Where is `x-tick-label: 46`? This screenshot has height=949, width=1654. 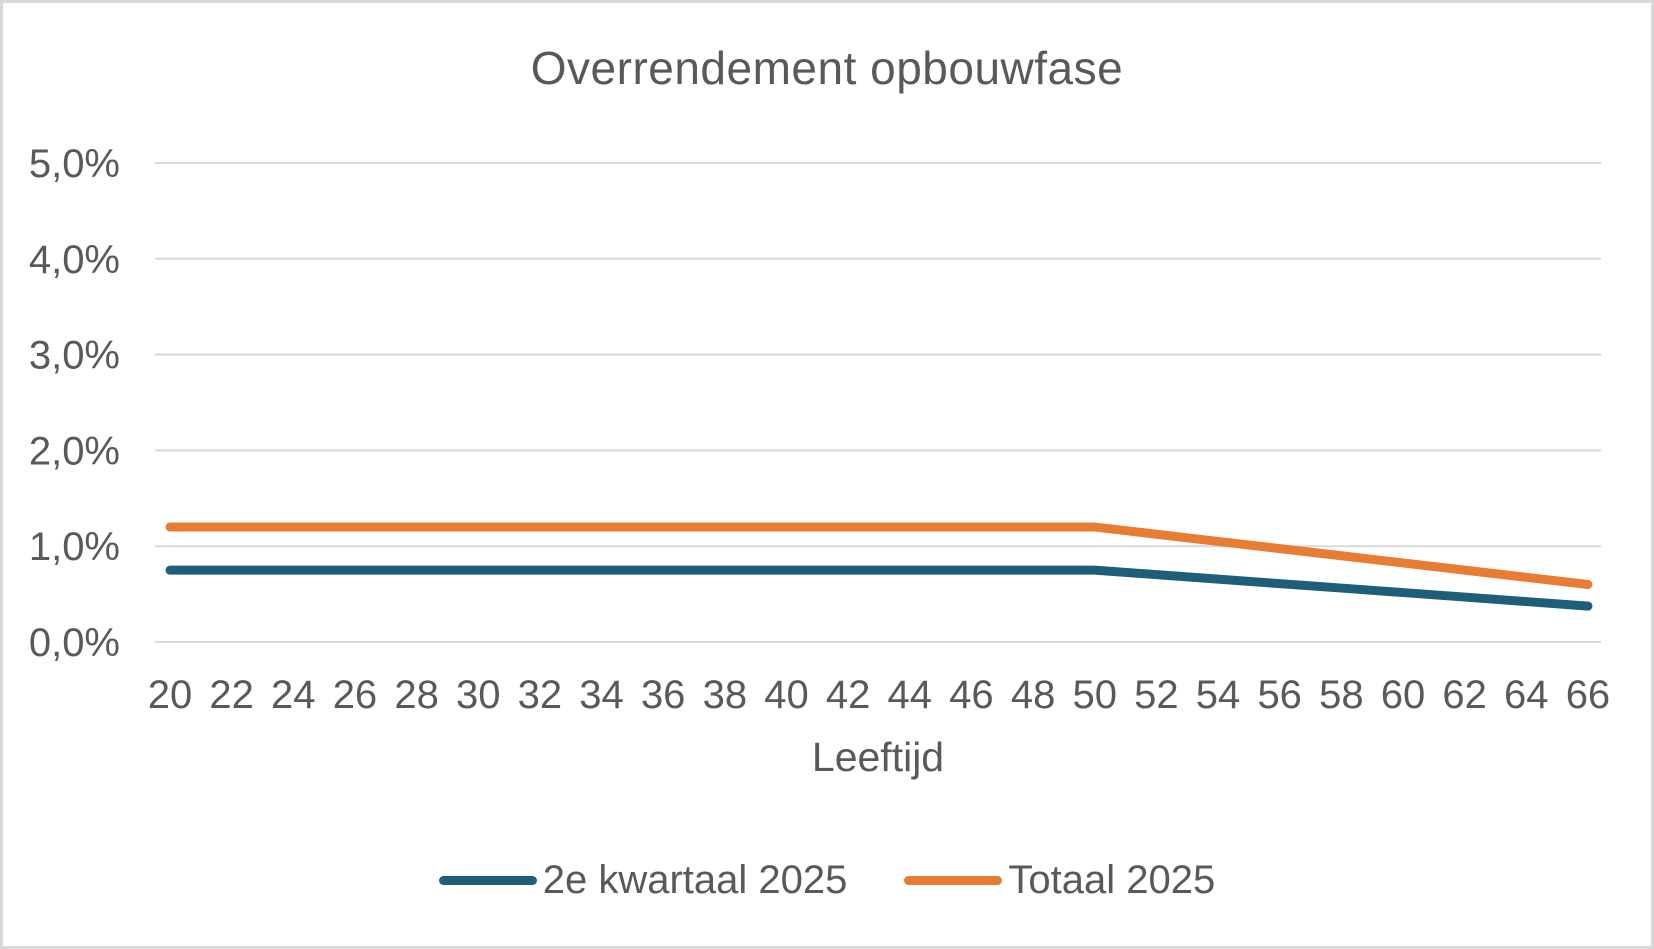 x-tick-label: 46 is located at coordinates (971, 695).